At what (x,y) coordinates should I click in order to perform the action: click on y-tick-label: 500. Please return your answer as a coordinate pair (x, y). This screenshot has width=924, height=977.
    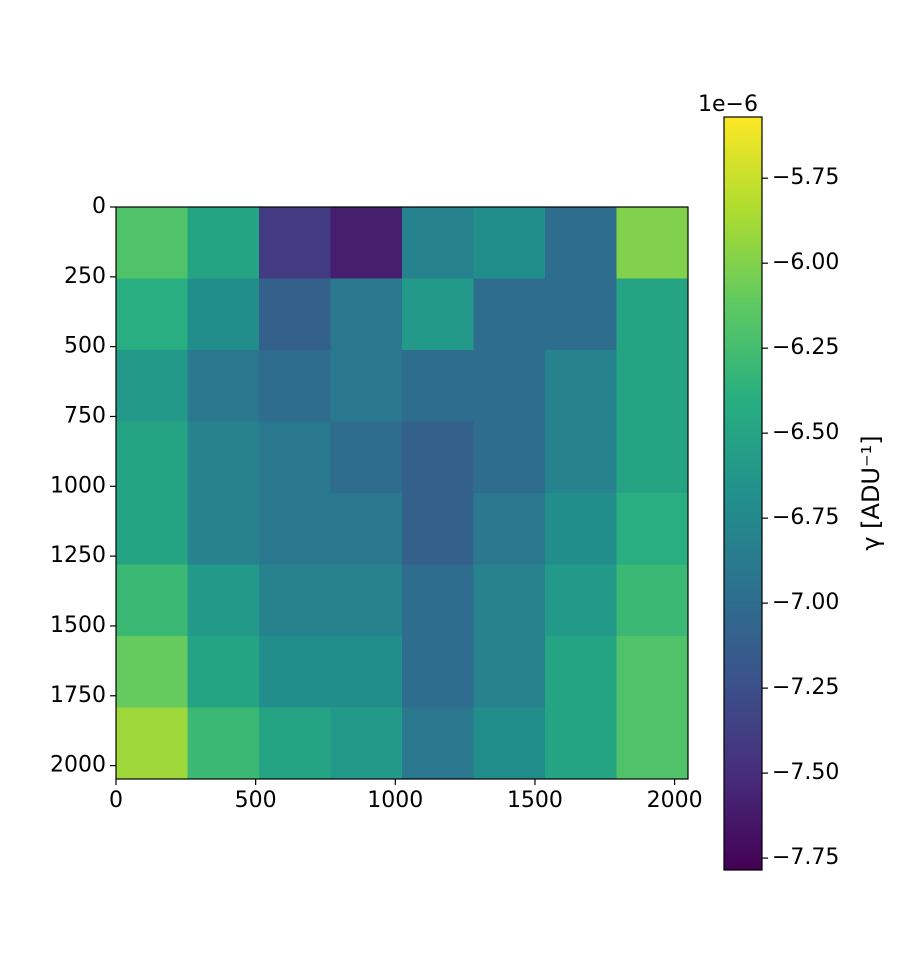
    Looking at the image, I should click on (85, 346).